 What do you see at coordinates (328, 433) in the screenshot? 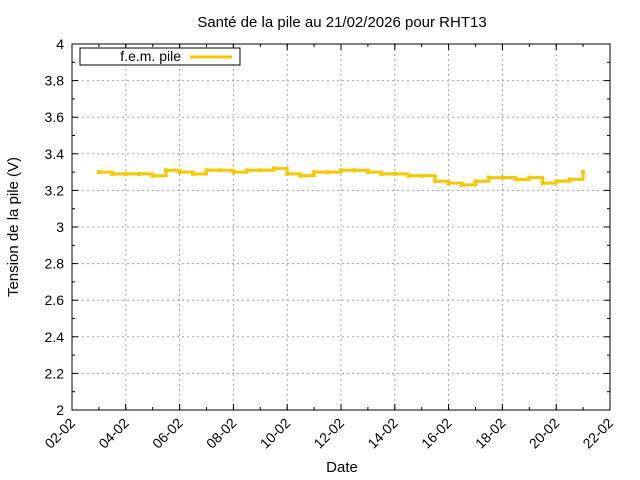
I see `x-tick-label: 12-02` at bounding box center [328, 433].